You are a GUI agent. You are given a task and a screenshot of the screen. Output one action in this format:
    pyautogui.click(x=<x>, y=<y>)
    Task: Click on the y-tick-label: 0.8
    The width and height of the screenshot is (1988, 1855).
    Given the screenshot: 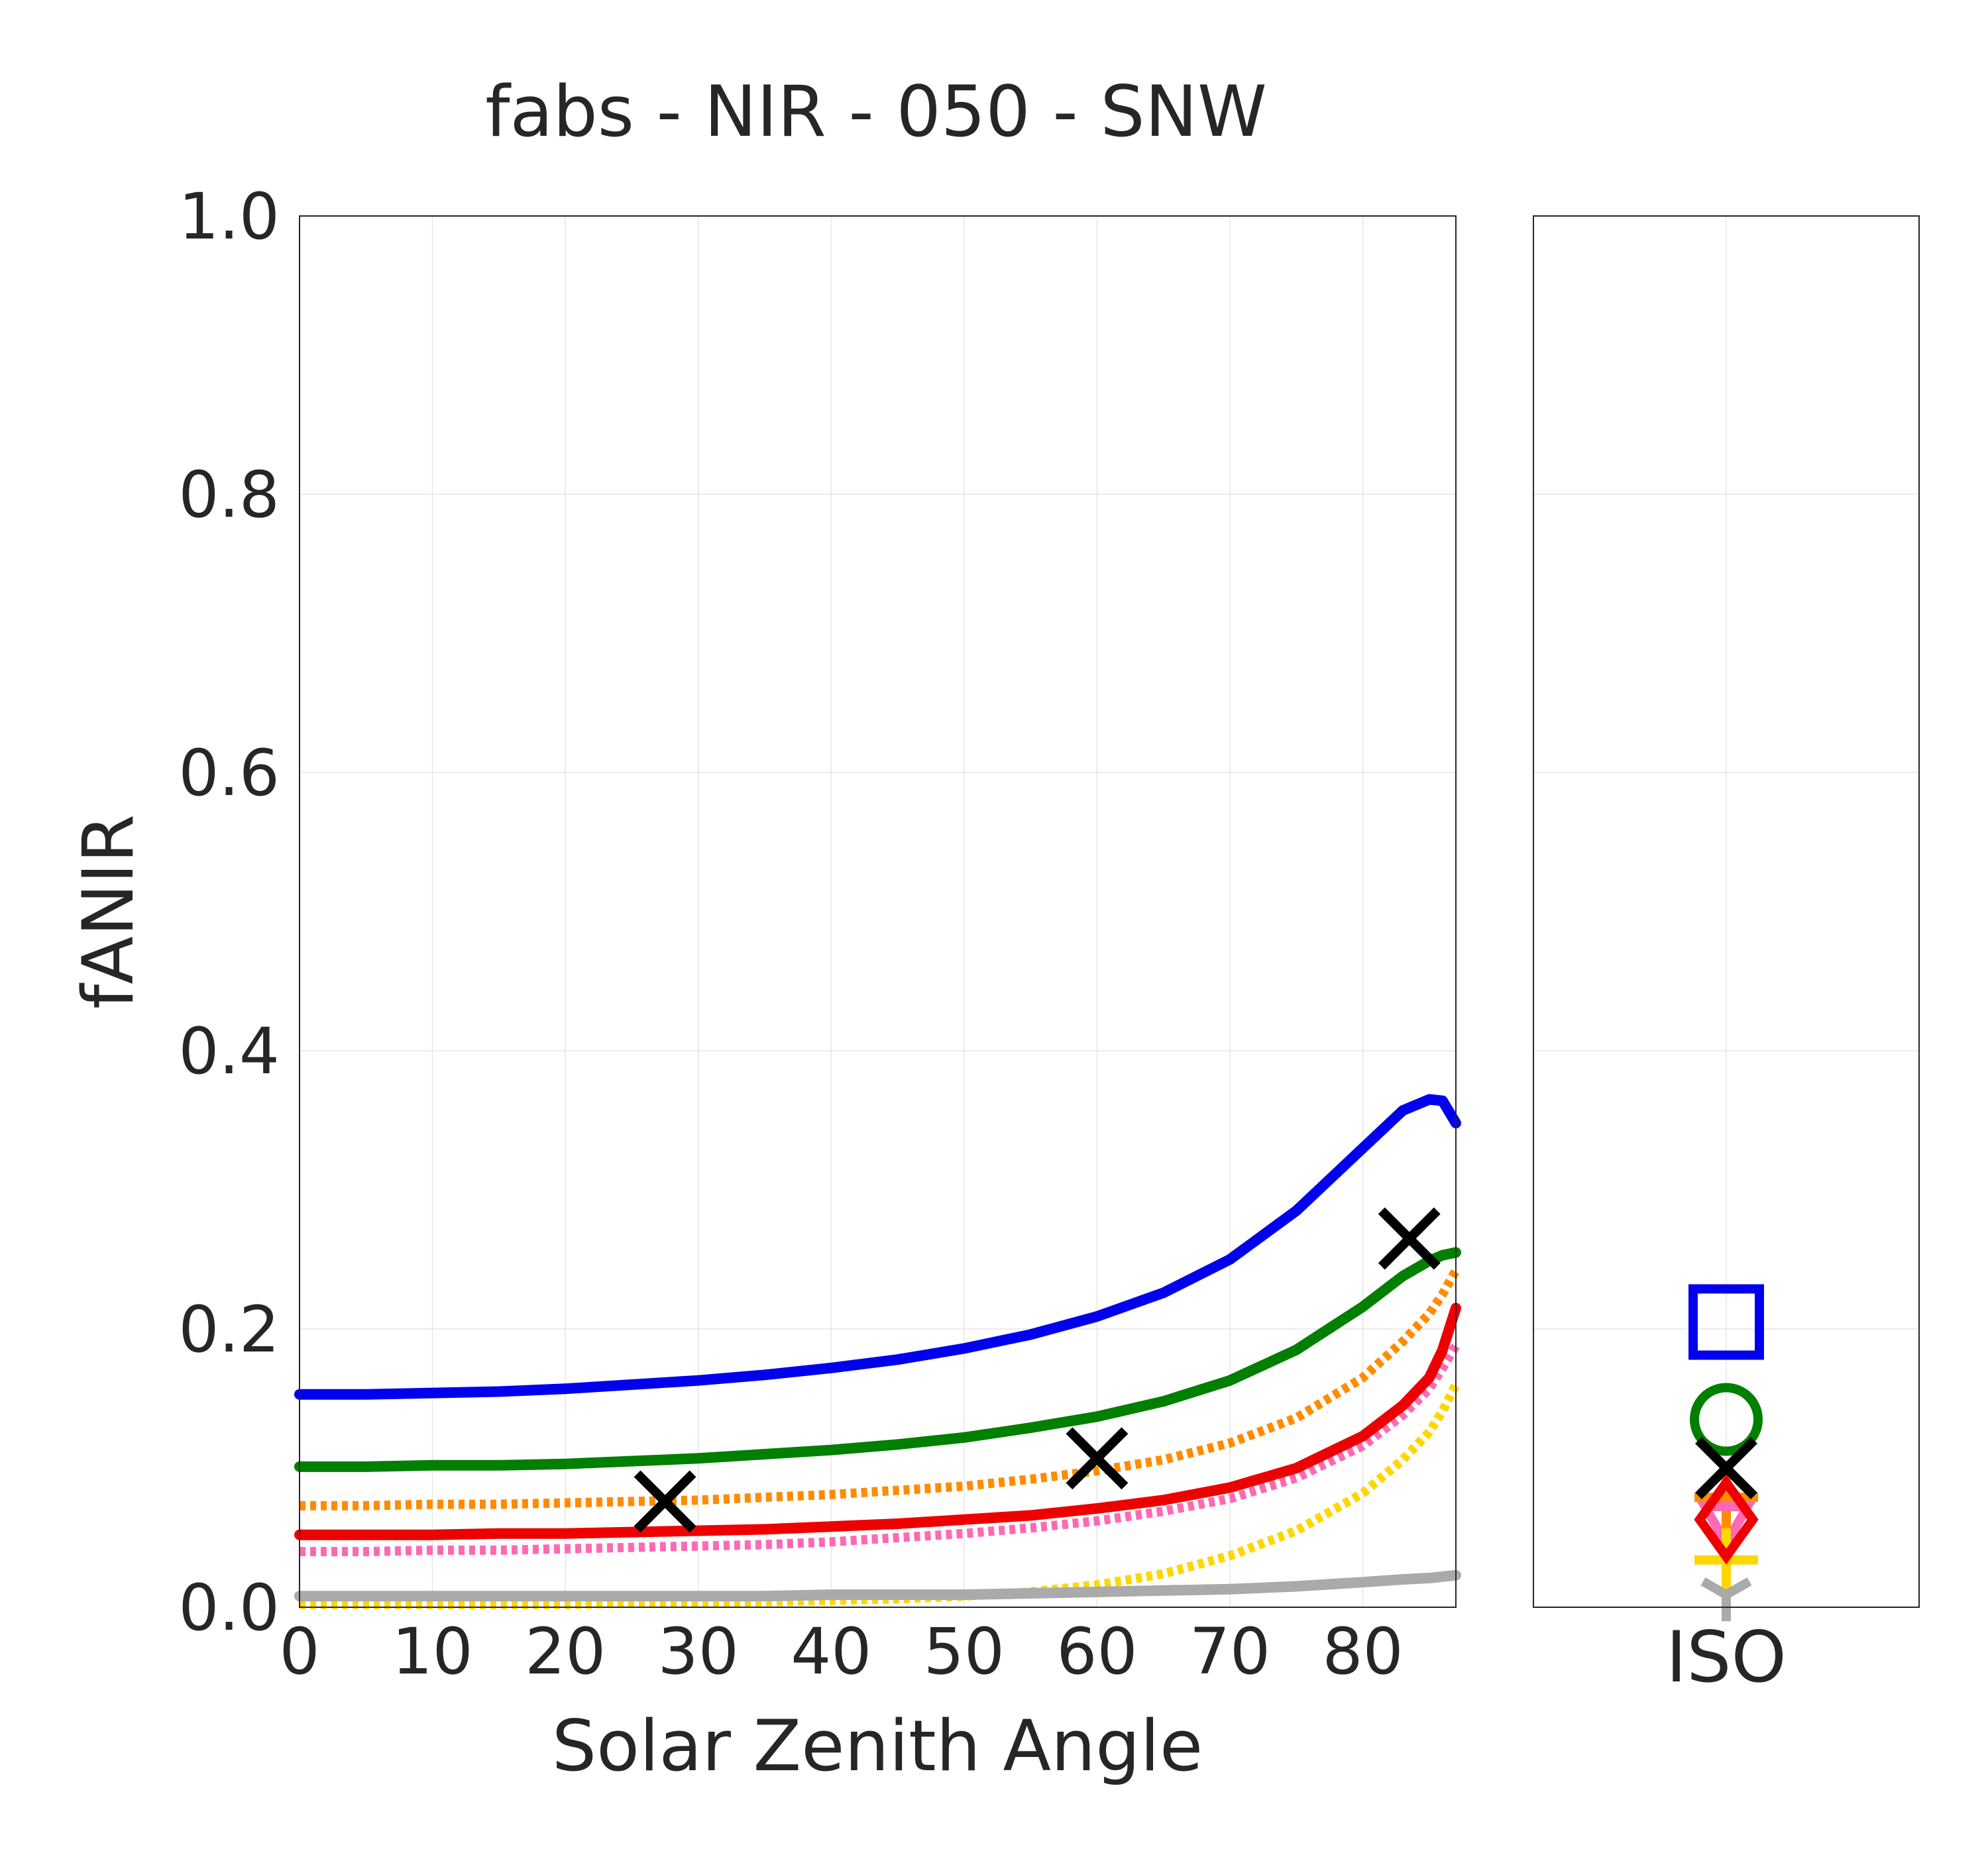 What is the action you would take?
    pyautogui.click(x=229, y=495)
    